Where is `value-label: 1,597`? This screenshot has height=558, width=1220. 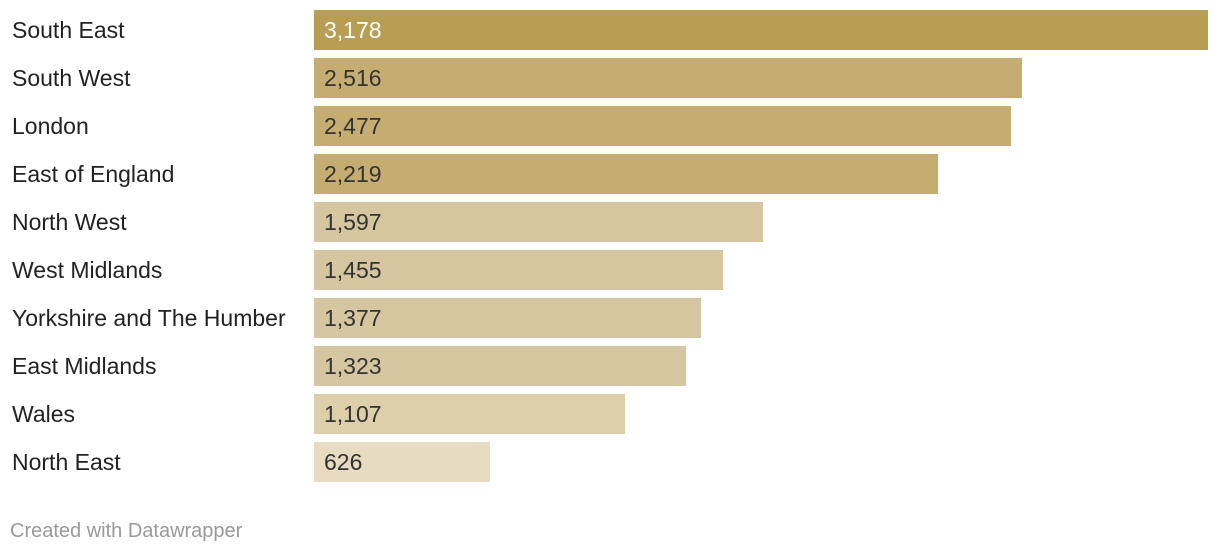
value-label: 1,597 is located at coordinates (353, 222).